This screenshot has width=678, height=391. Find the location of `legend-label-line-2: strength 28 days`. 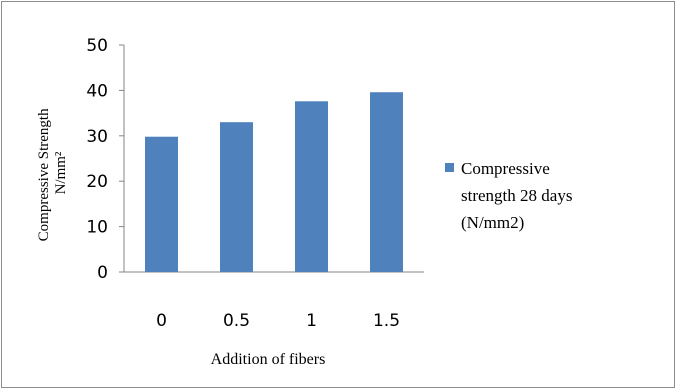

legend-label-line-2: strength 28 days is located at coordinates (516, 195).